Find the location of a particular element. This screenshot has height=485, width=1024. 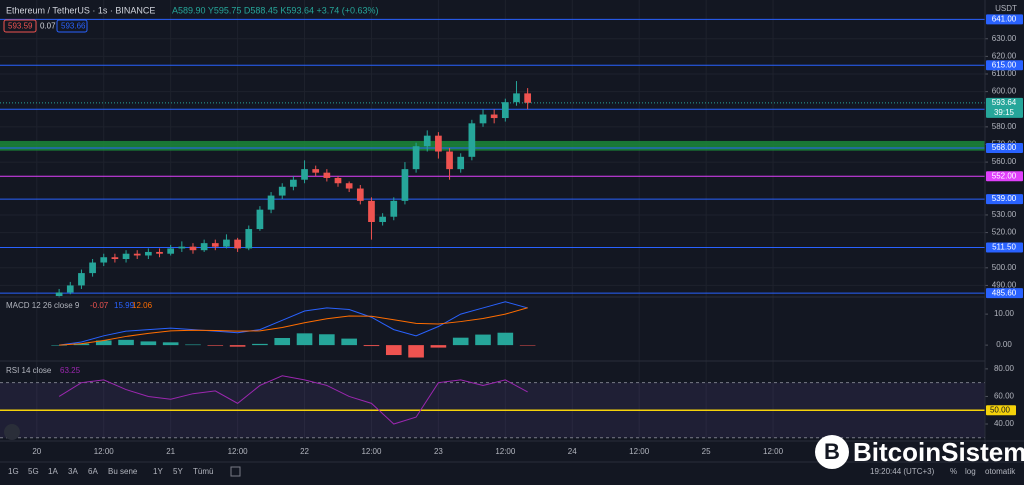

range-button: 1A is located at coordinates (53, 471).